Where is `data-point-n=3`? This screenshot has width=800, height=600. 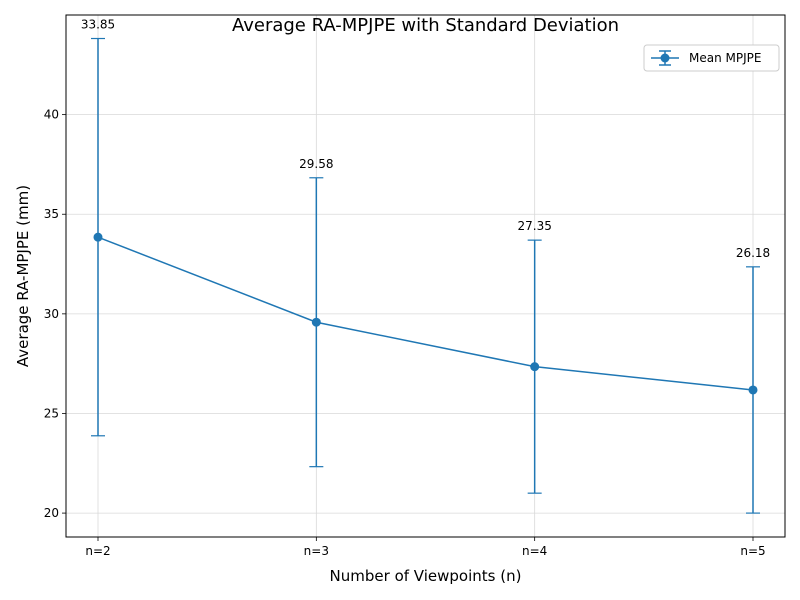
data-point-n=3 is located at coordinates (316, 322).